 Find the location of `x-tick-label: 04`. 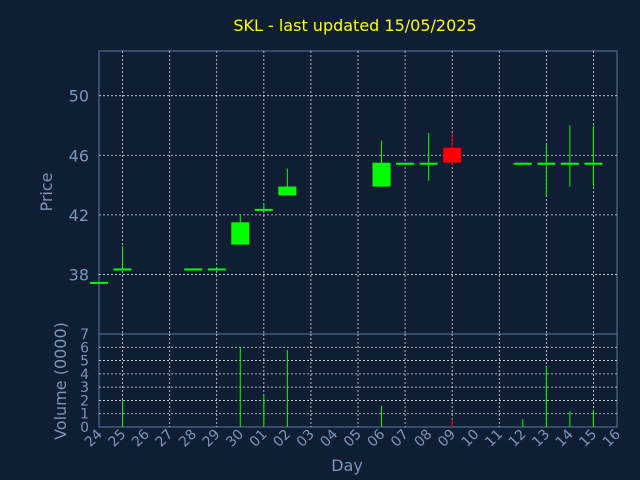

x-tick-label: 04 is located at coordinates (329, 438).